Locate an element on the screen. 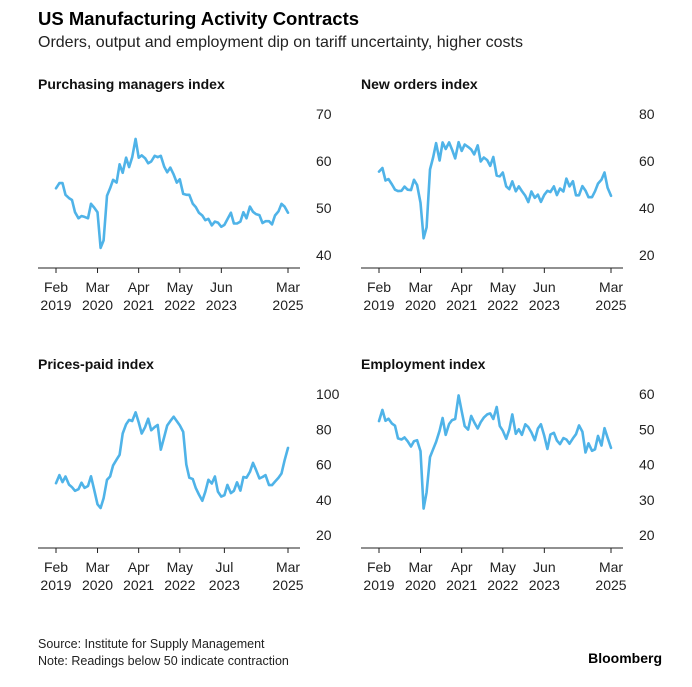 This screenshot has width=692, height=687. y-tick-label: 100 is located at coordinates (328, 394).